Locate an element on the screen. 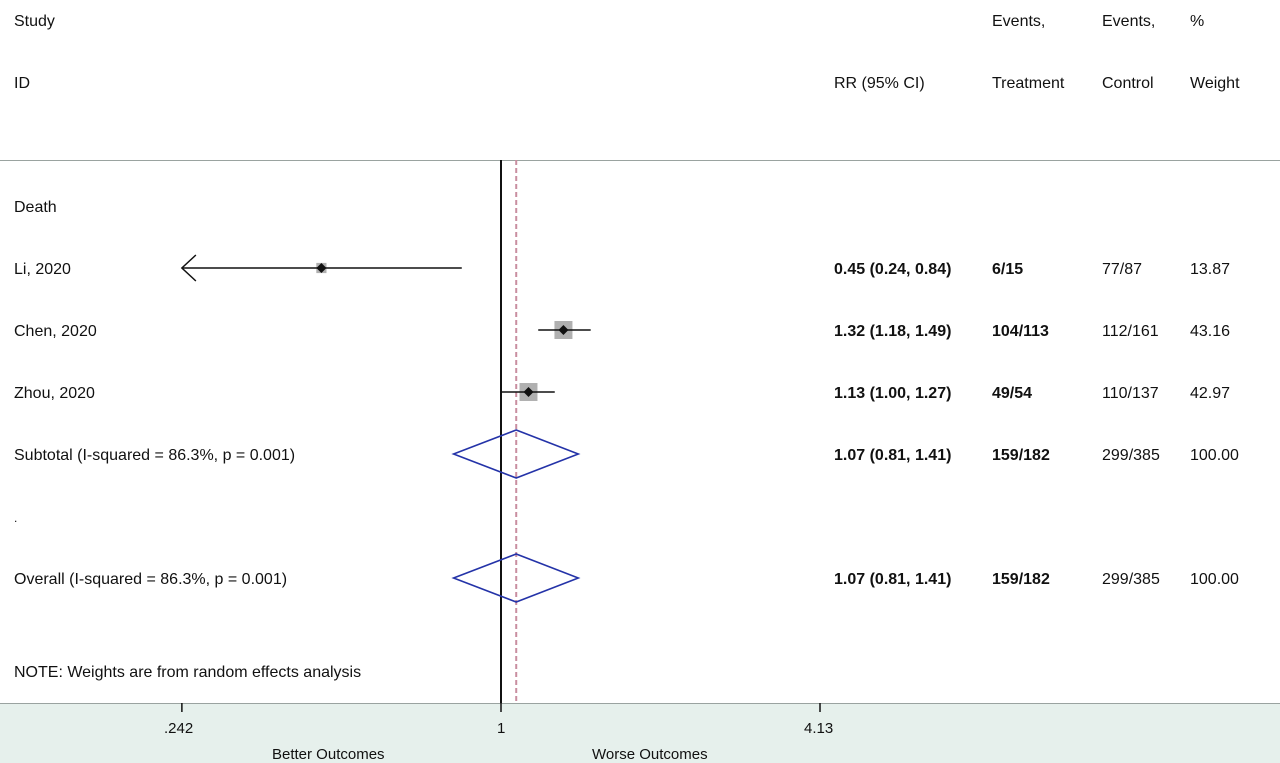  study-weight: 13.87 is located at coordinates (1210, 269).